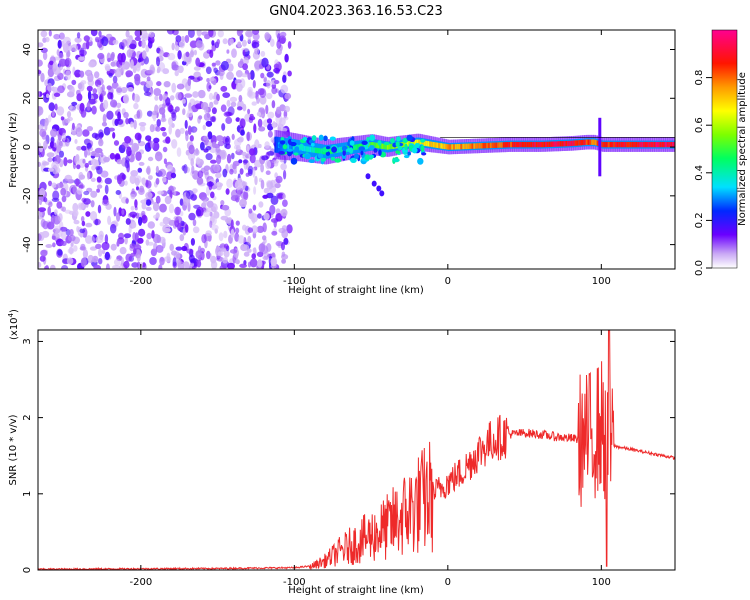  What do you see at coordinates (699, 268) in the screenshot?
I see `colorbar-tick-label: 0.0` at bounding box center [699, 268].